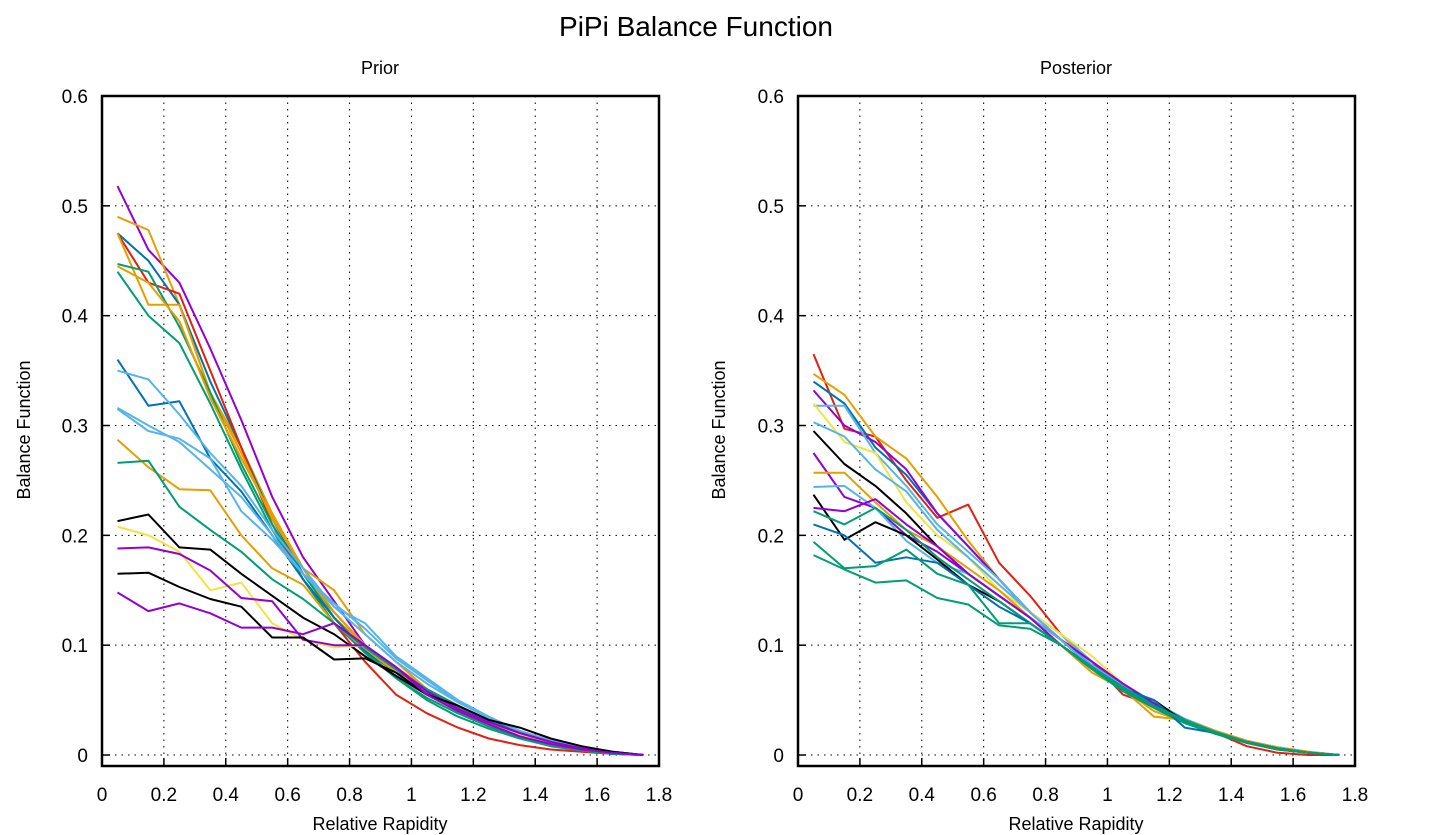 The image size is (1440, 835). What do you see at coordinates (860, 795) in the screenshot?
I see `posterior-x-tick-label: 0.2` at bounding box center [860, 795].